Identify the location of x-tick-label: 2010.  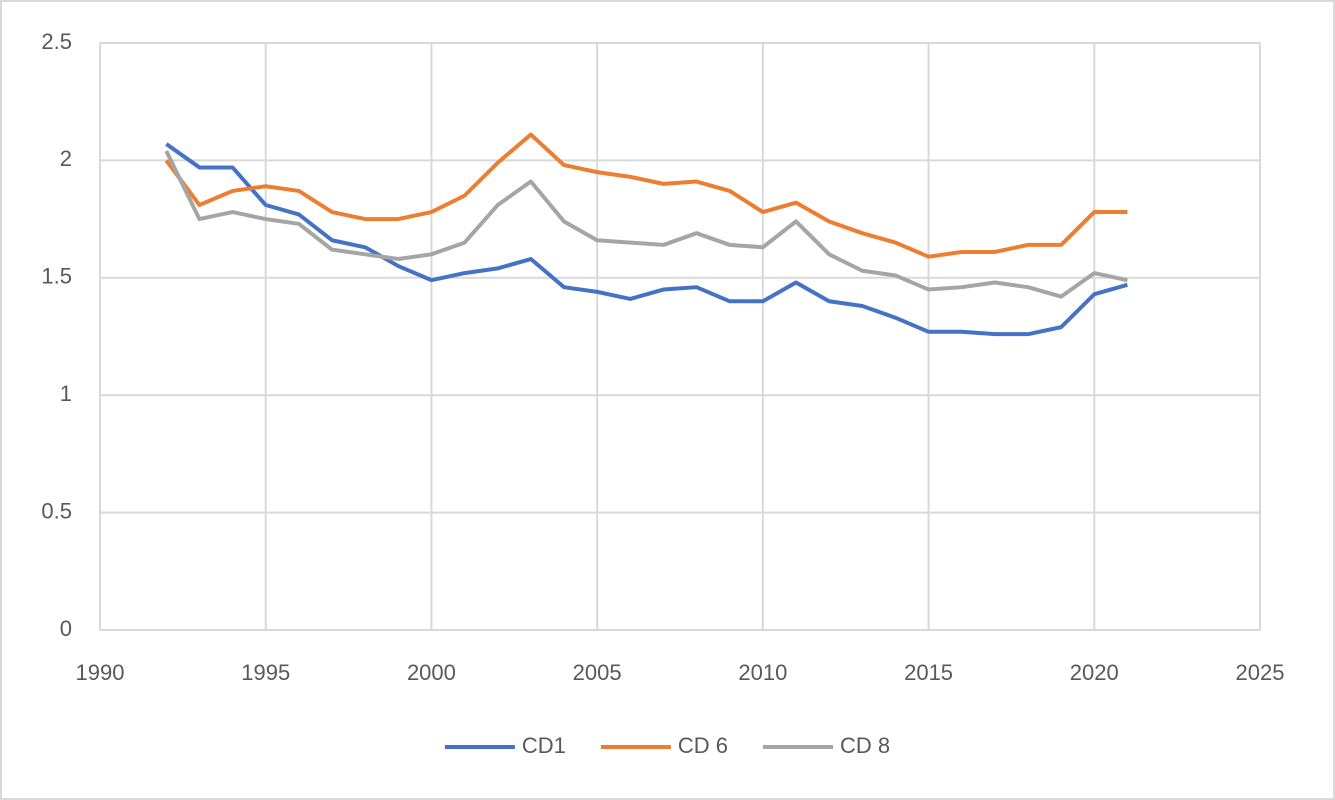
(762, 672).